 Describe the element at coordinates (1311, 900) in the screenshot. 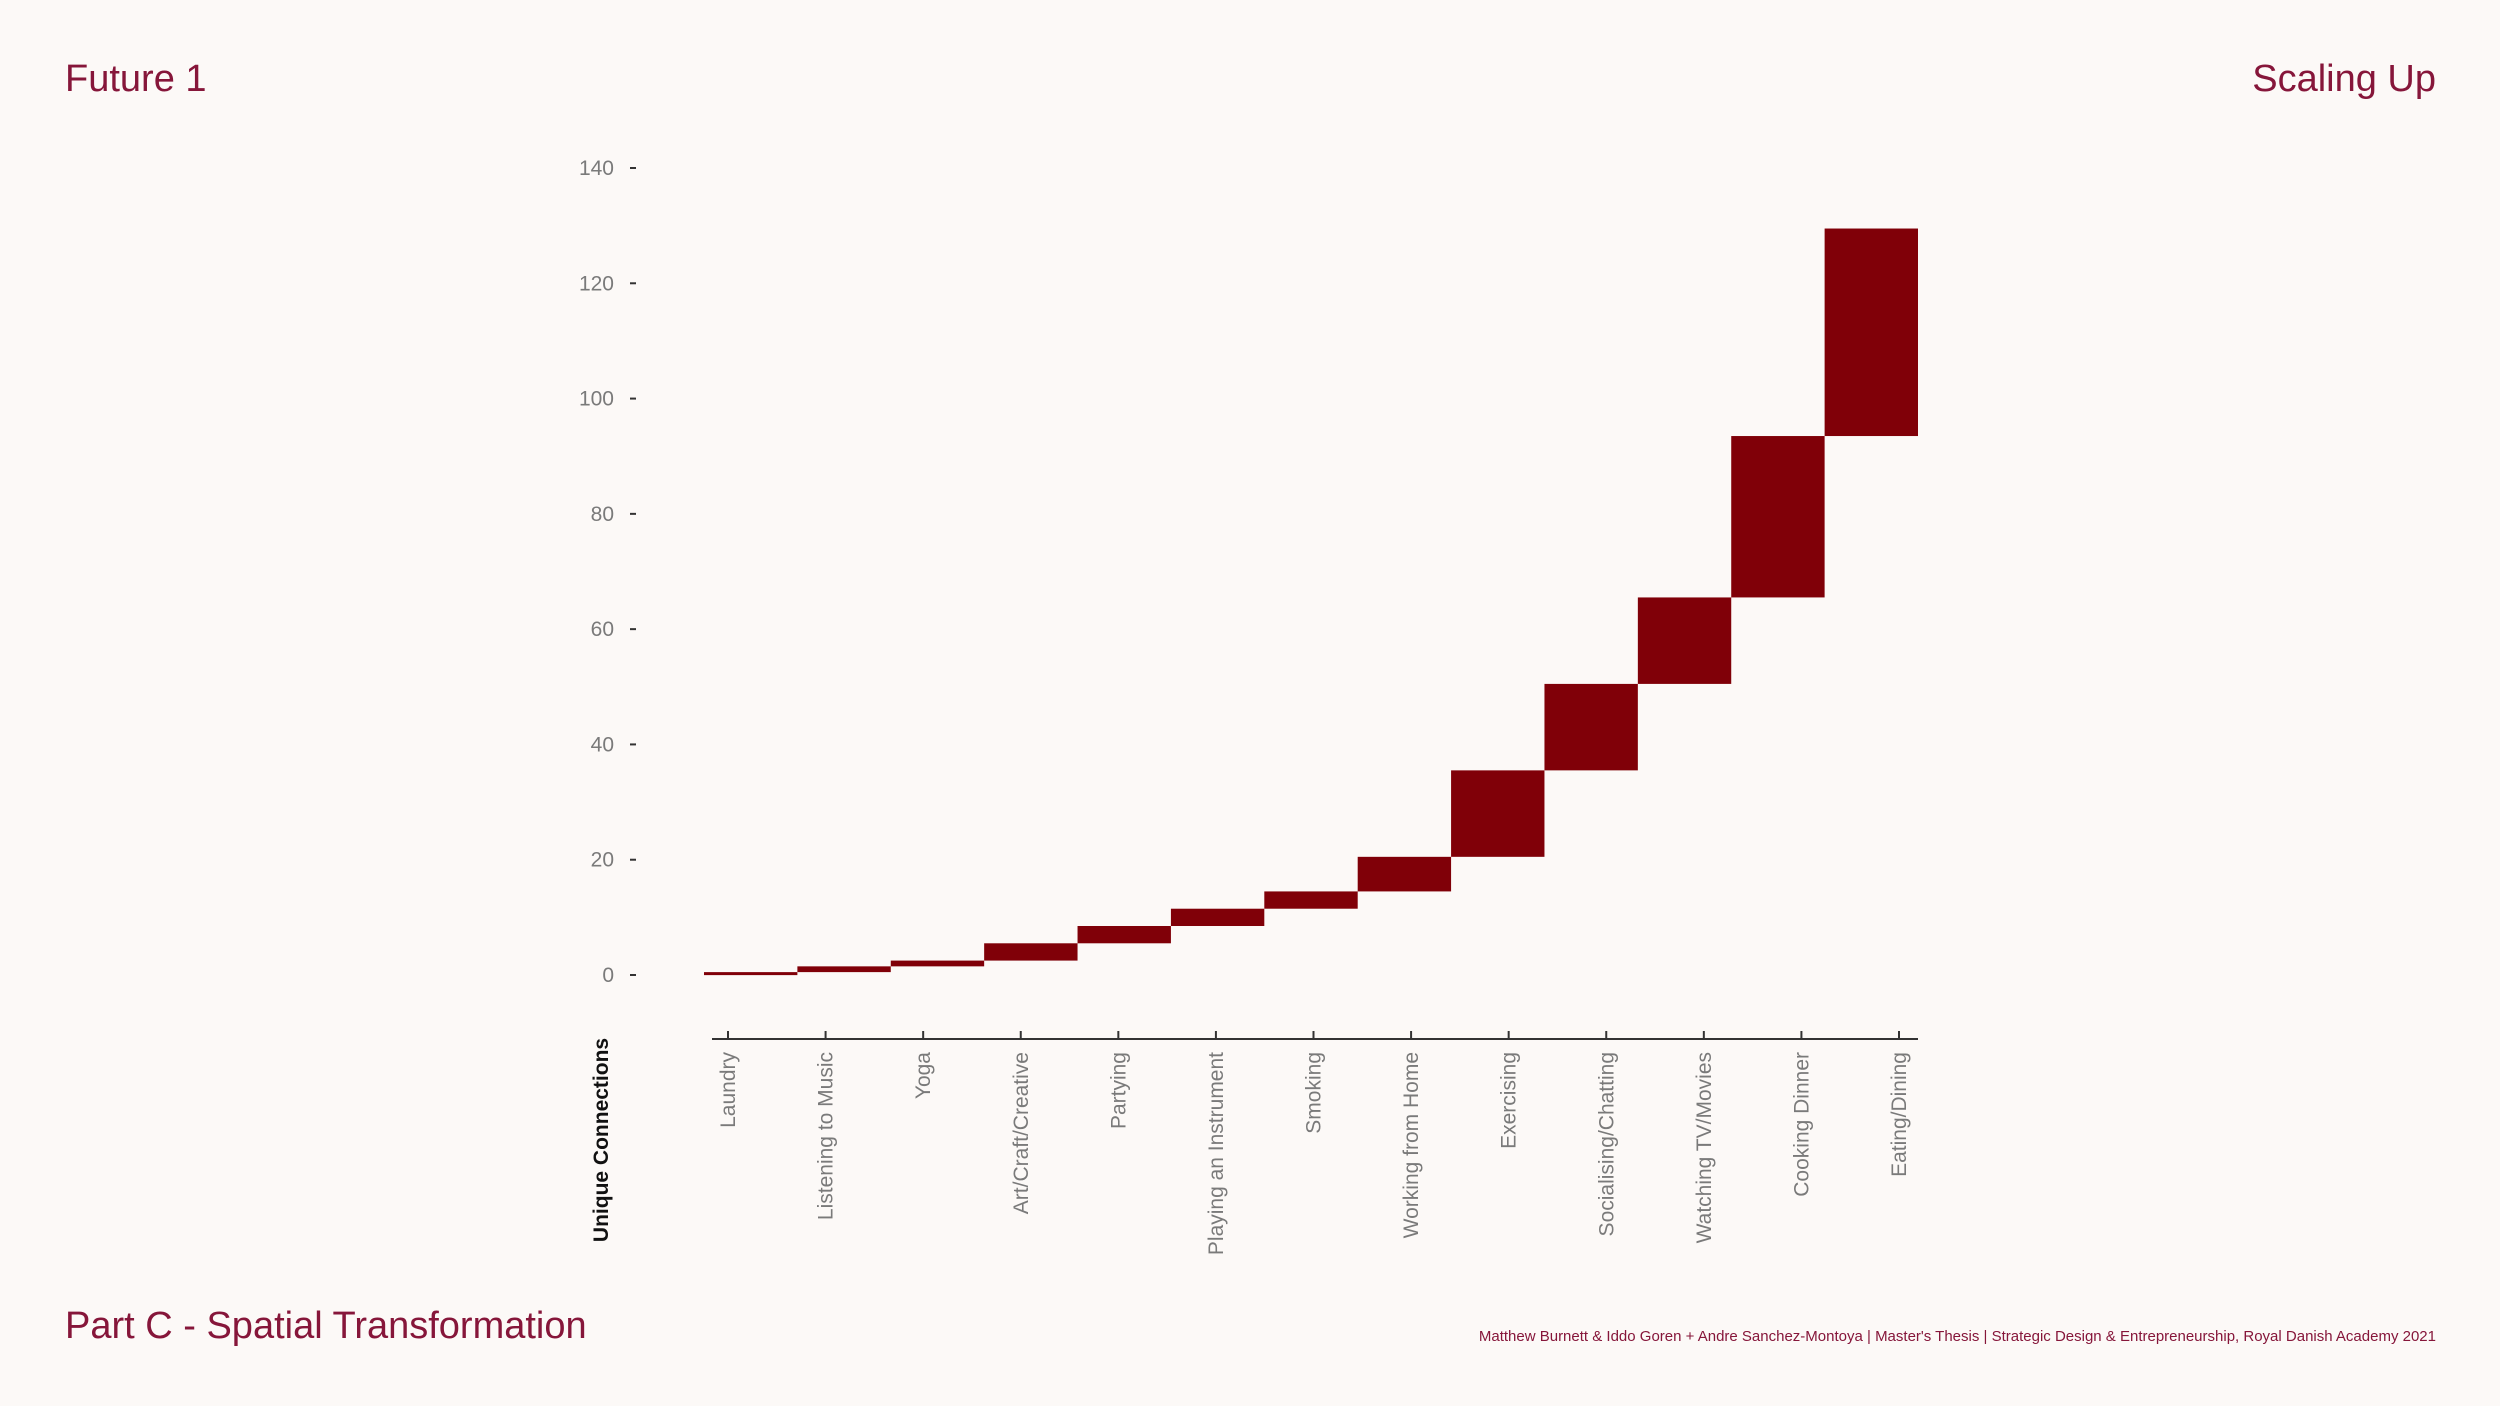

I see `bar-smoking` at that location.